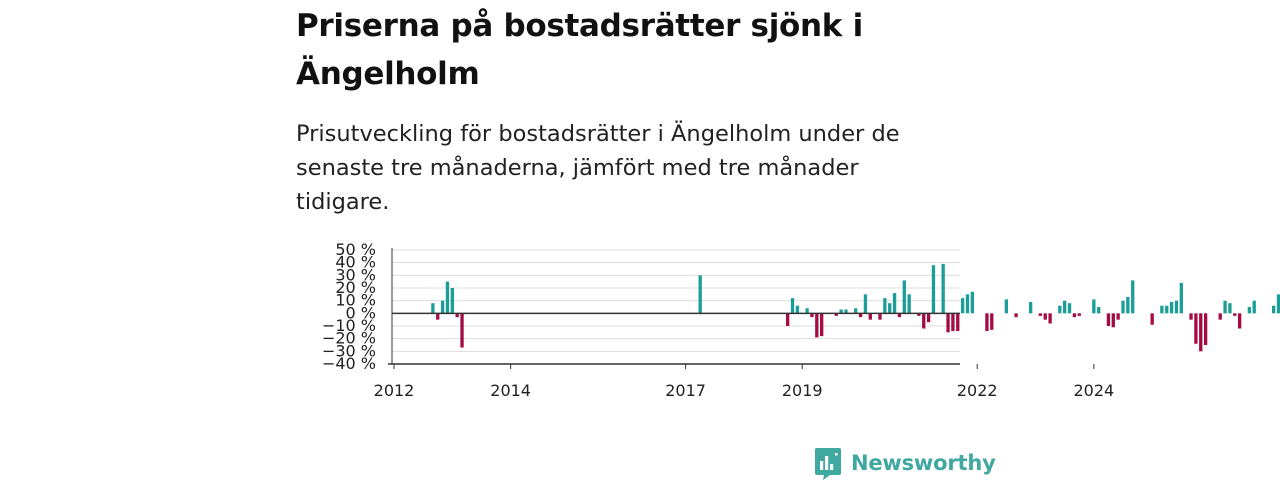 The image size is (1280, 480). I want to click on brand-name: Newsworthy, so click(923, 463).